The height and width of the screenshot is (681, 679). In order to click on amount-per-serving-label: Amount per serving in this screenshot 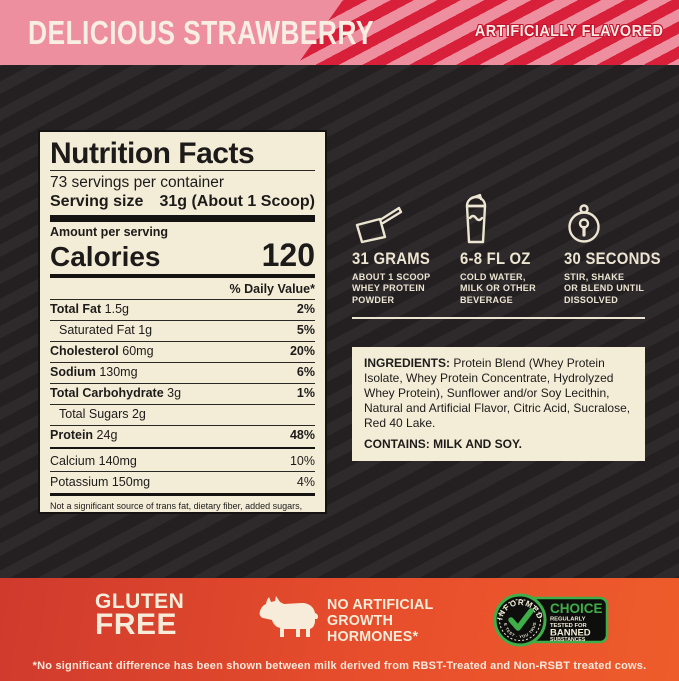, I will do `click(109, 232)`.